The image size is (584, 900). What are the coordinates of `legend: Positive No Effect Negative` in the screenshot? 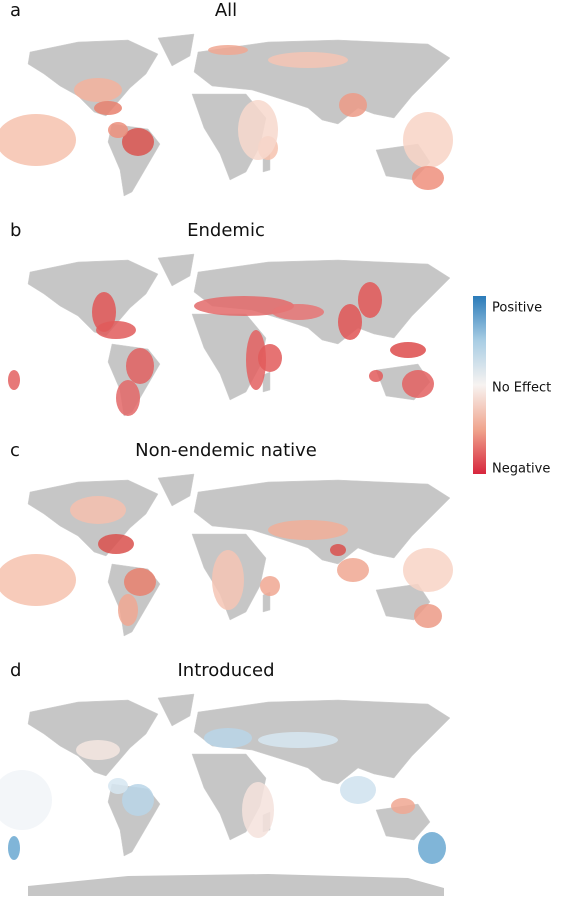 It's located at (512, 386).